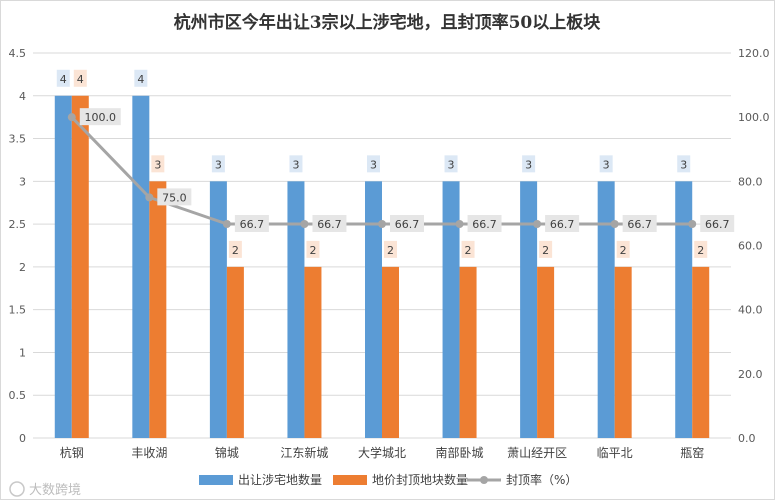  Describe the element at coordinates (615, 453) in the screenshot. I see `category-label: 临平北` at that location.